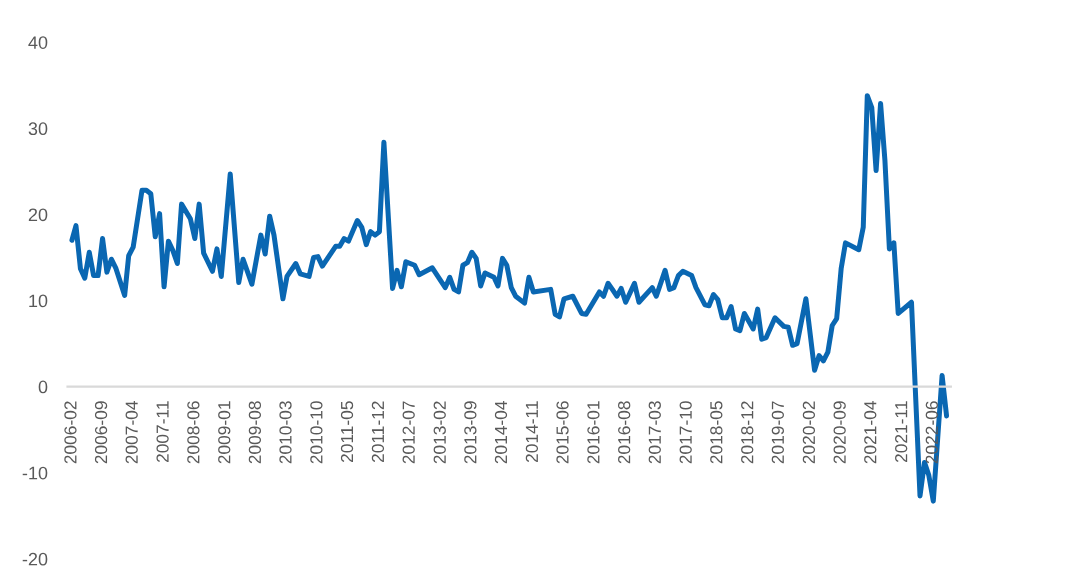 The height and width of the screenshot is (587, 1088). I want to click on x-tick-label: 2007-04, so click(131, 432).